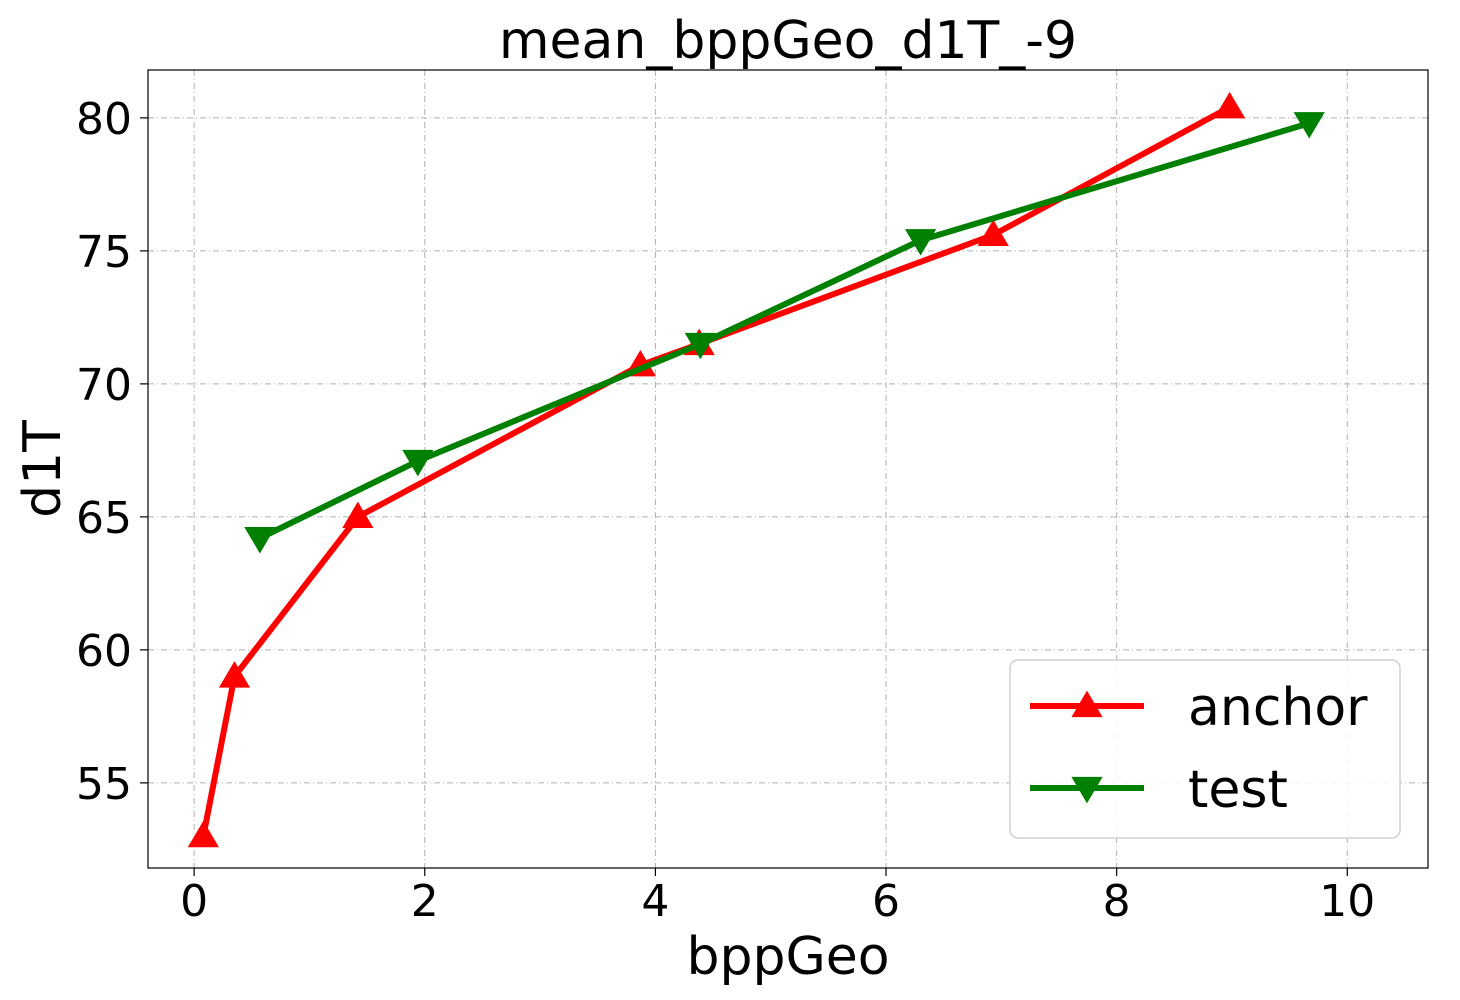  Describe the element at coordinates (104, 784) in the screenshot. I see `y-tick-label: 55` at that location.